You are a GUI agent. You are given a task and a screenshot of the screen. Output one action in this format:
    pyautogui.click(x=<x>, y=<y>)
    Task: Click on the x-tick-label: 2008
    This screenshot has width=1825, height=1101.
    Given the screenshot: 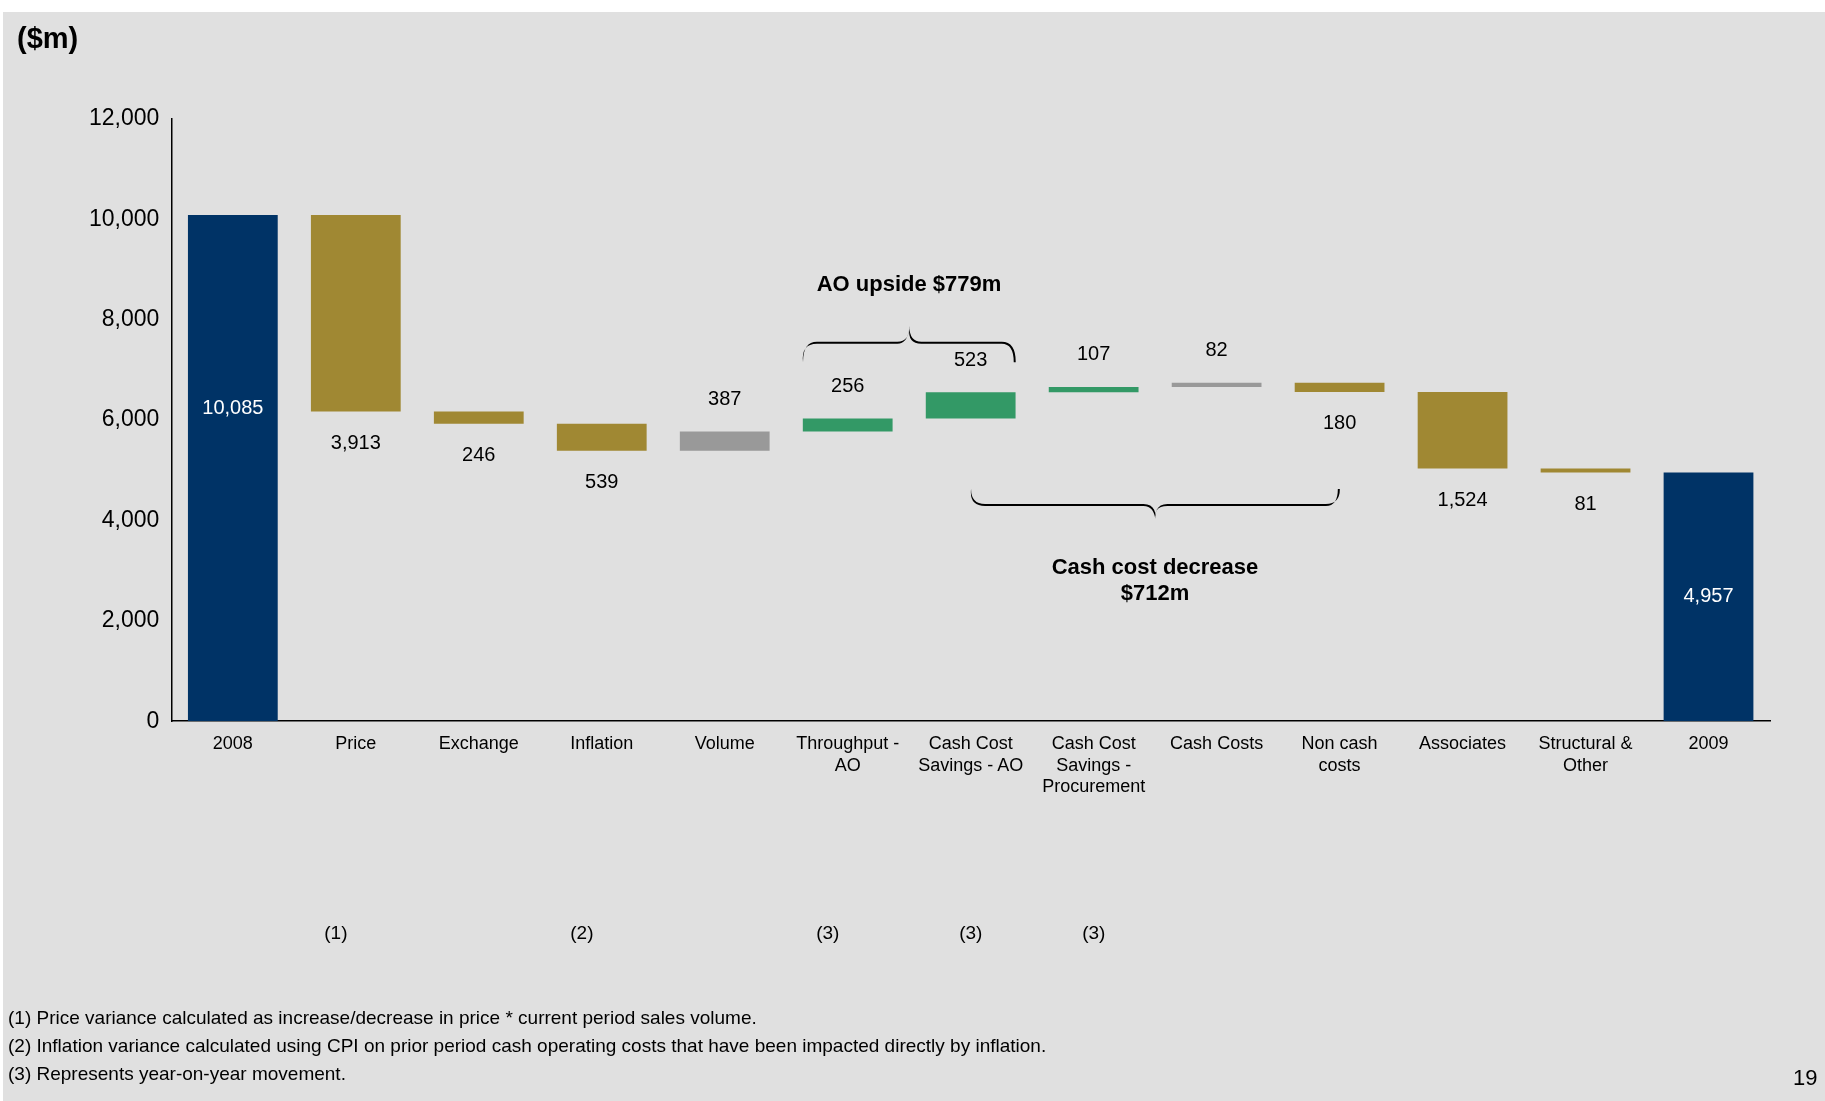 What is the action you would take?
    pyautogui.click(x=232, y=742)
    